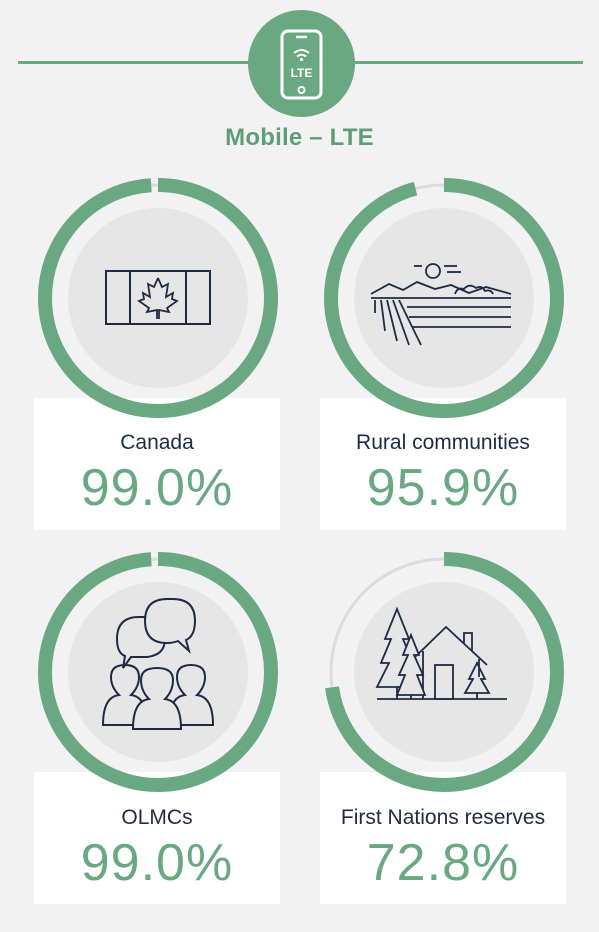 The height and width of the screenshot is (932, 599). I want to click on svg-text: LTE, so click(302, 73).